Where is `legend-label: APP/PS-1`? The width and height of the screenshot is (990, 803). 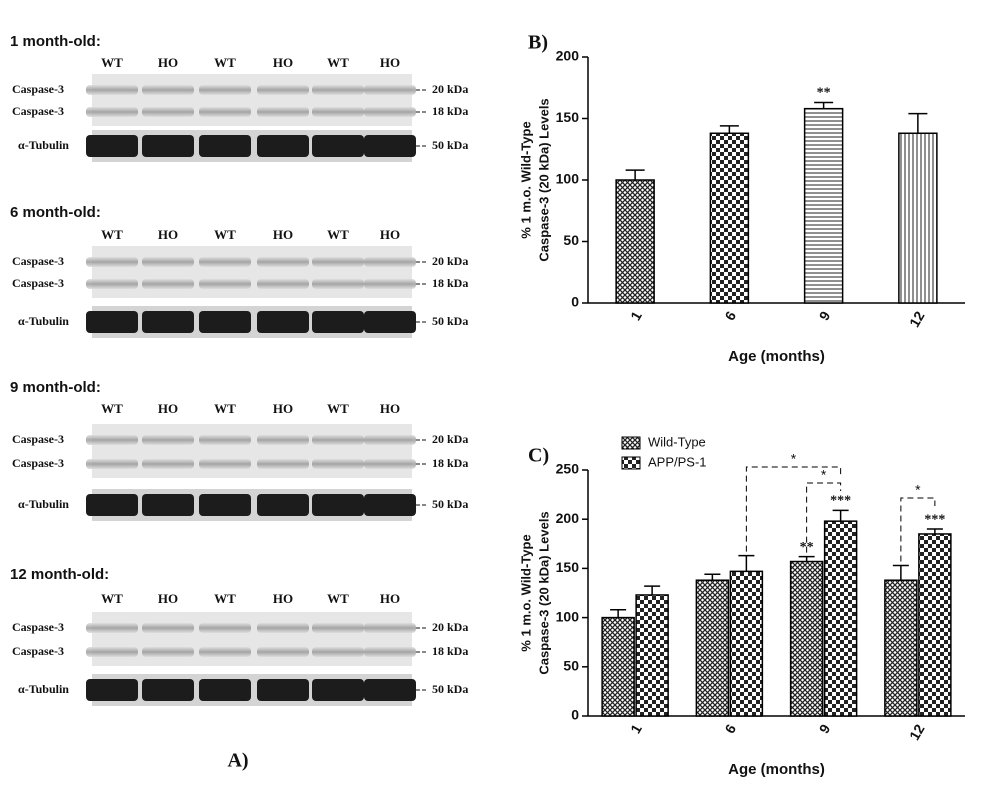 legend-label: APP/PS-1 is located at coordinates (677, 461).